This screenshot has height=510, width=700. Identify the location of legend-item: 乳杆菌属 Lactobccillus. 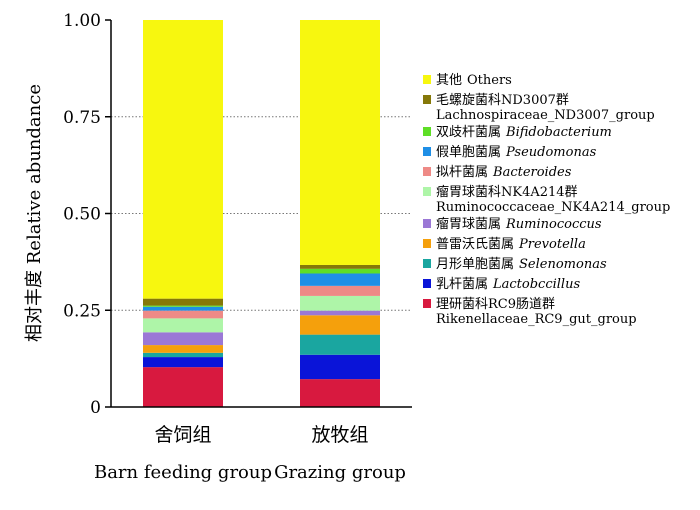
(501, 284).